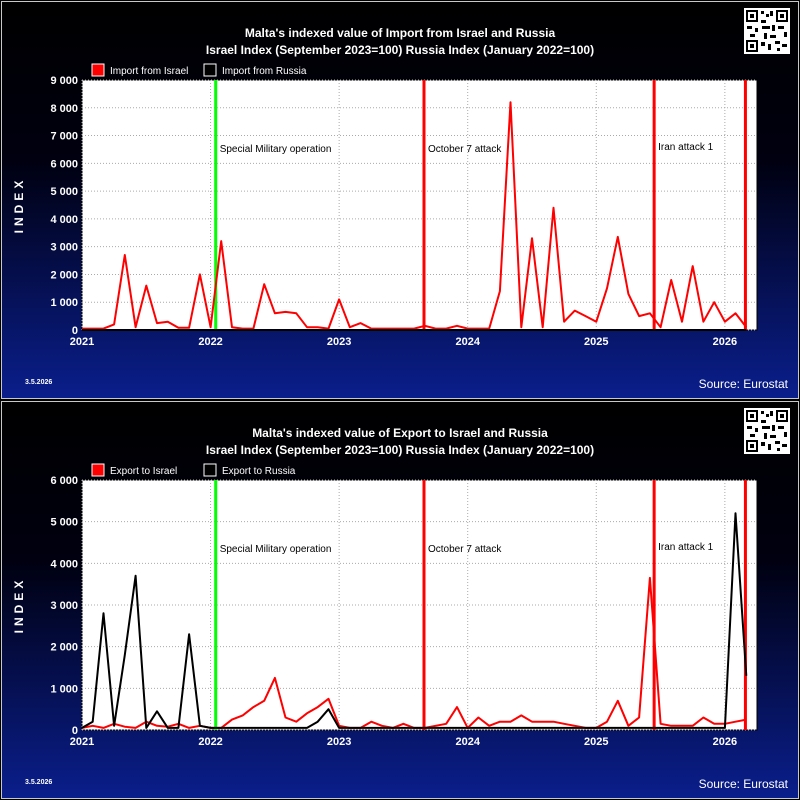 The height and width of the screenshot is (800, 800). Describe the element at coordinates (39, 382) in the screenshot. I see `import-date-label: 3.5.2026` at that location.